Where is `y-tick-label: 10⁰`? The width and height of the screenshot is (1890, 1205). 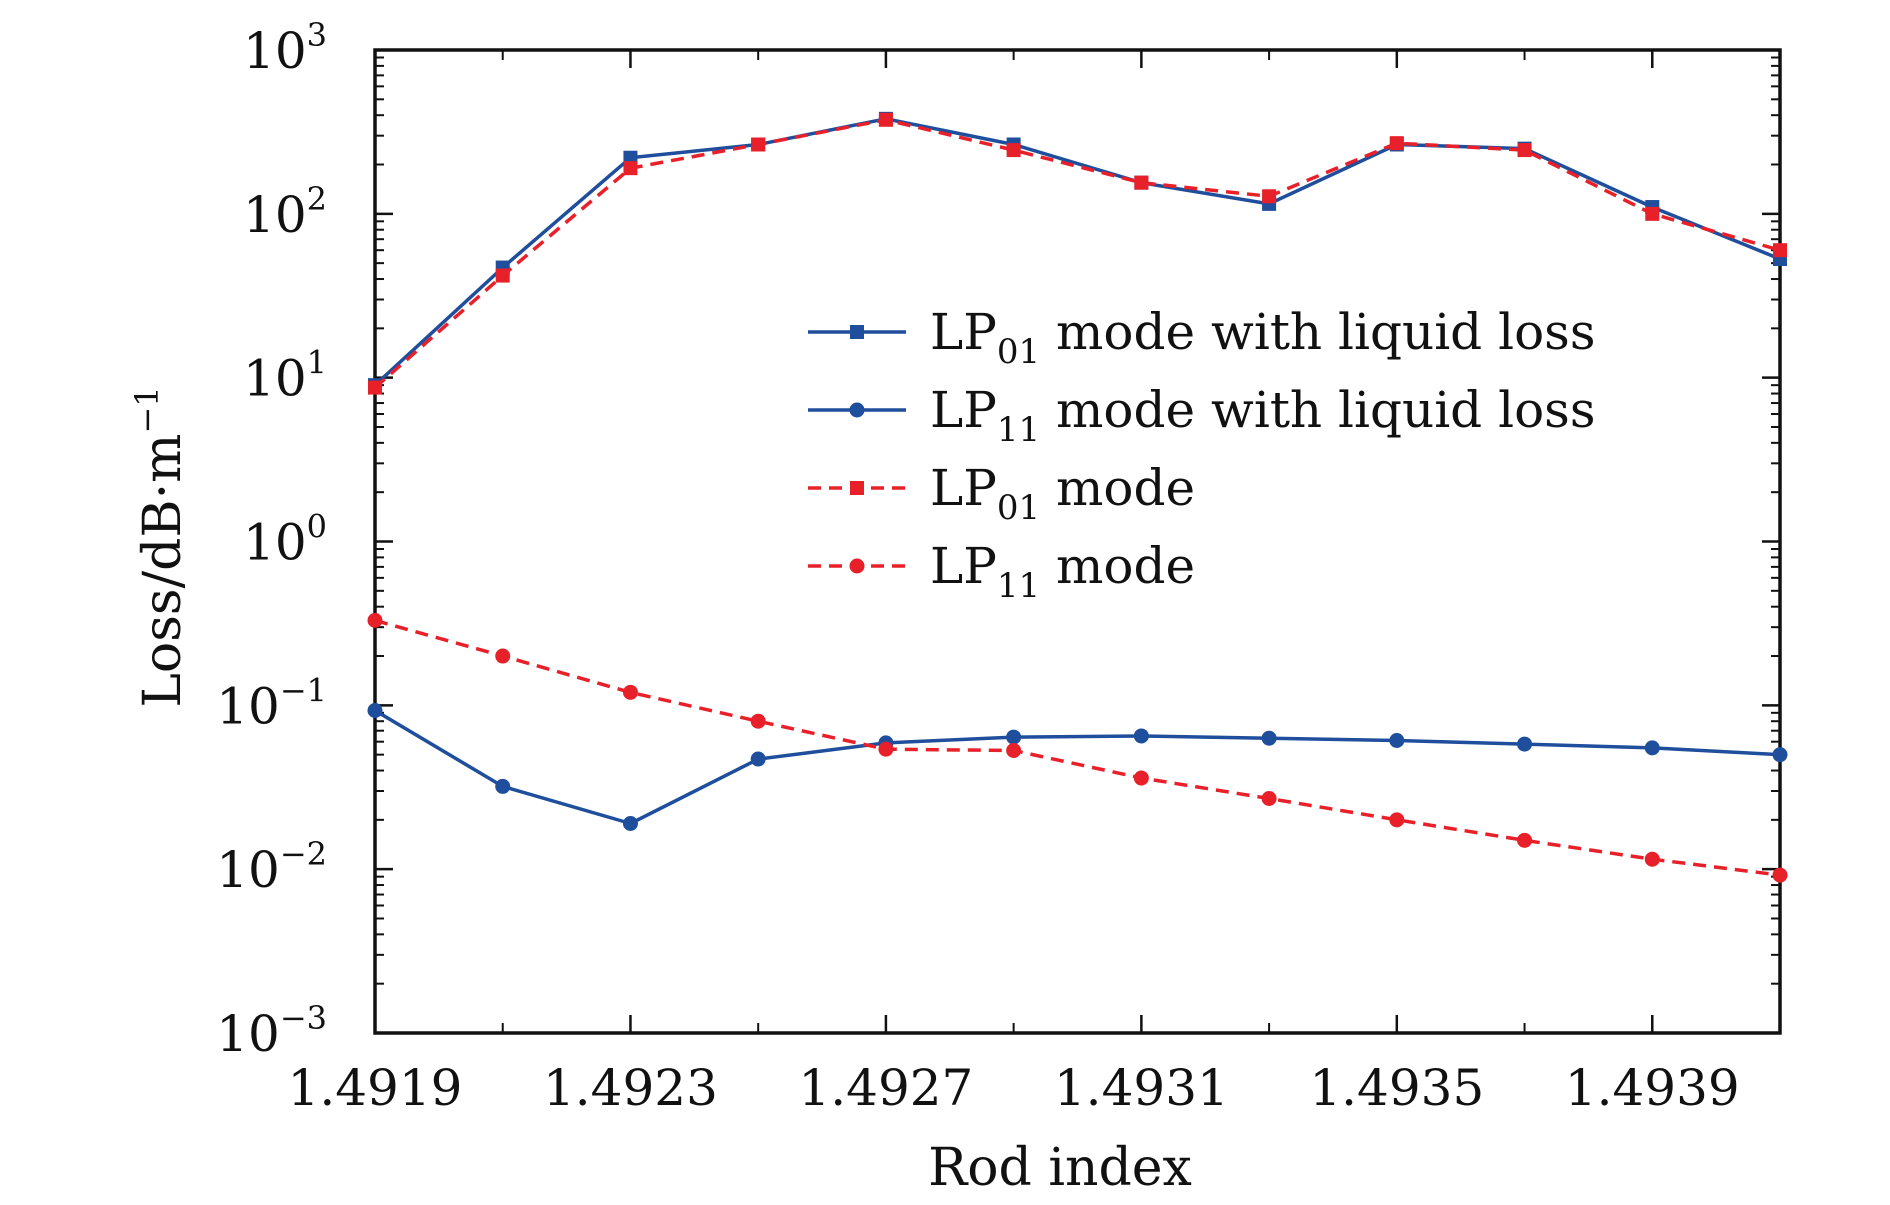 y-tick-label: 10⁰ is located at coordinates (285, 540).